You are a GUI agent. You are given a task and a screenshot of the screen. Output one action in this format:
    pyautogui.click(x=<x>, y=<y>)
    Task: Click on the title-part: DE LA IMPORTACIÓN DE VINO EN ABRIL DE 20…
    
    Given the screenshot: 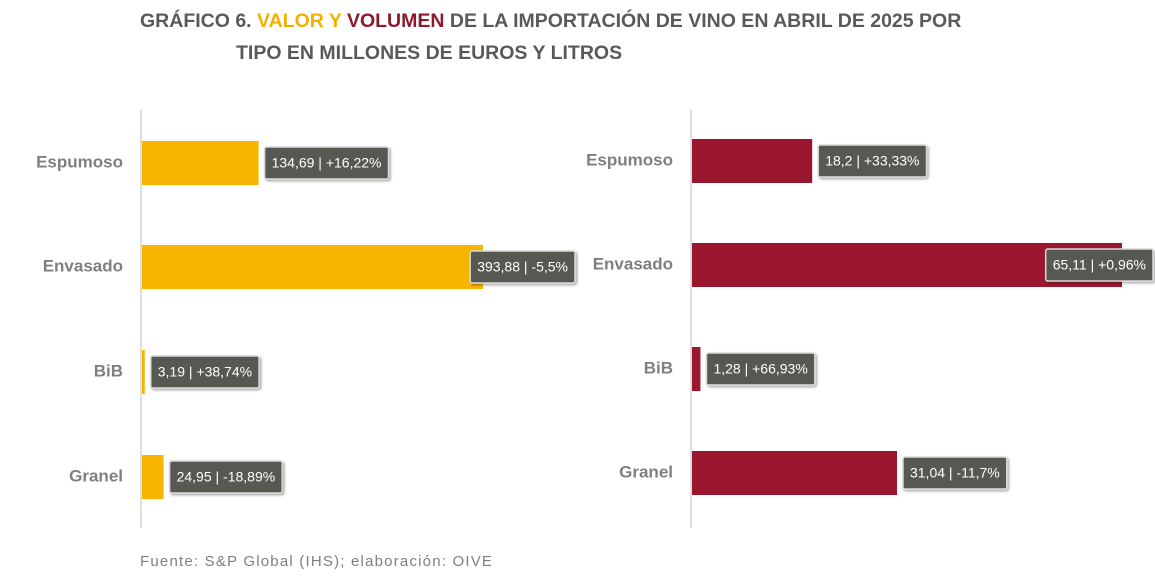 What is the action you would take?
    pyautogui.click(x=702, y=20)
    